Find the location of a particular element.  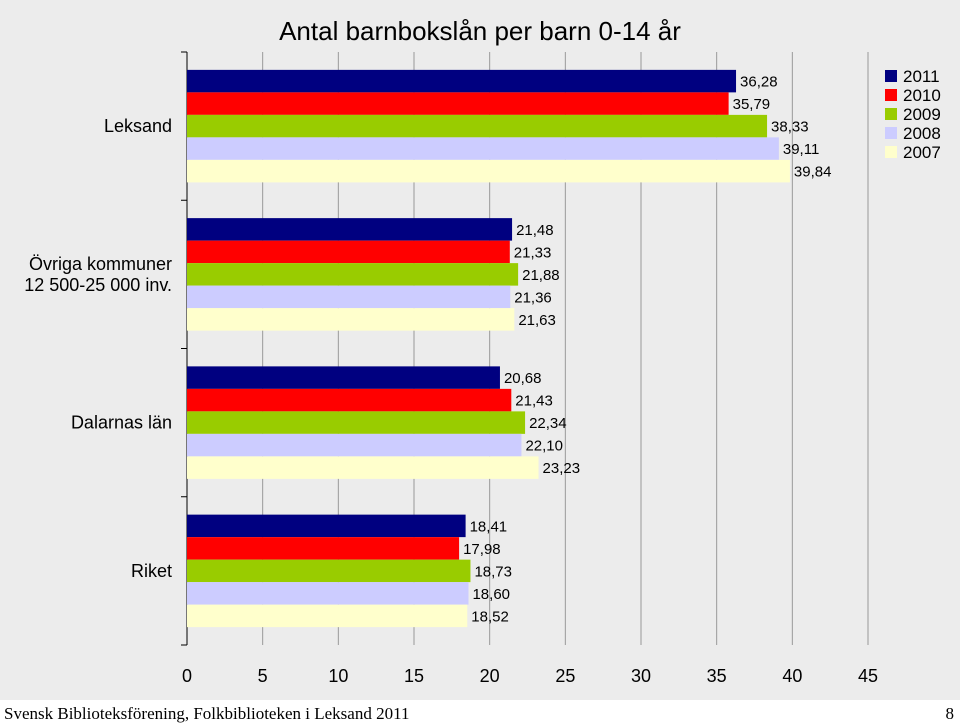

data-label: 18,73 is located at coordinates (493, 571).